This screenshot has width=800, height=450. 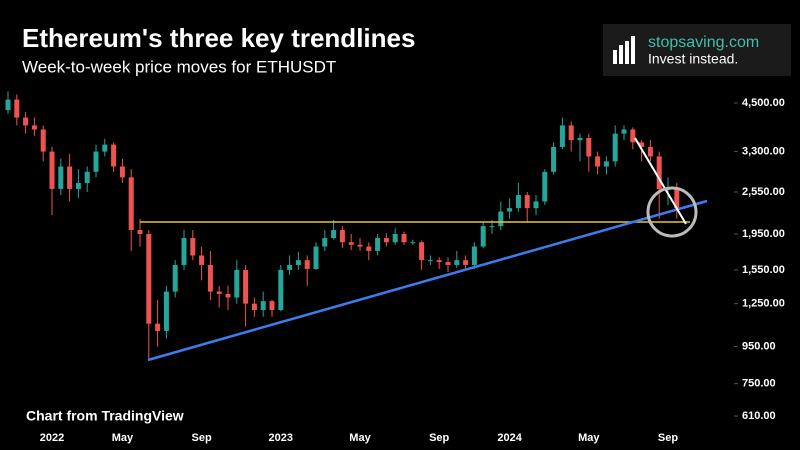 I want to click on y-tick-label: 2,550.00, so click(x=763, y=192).